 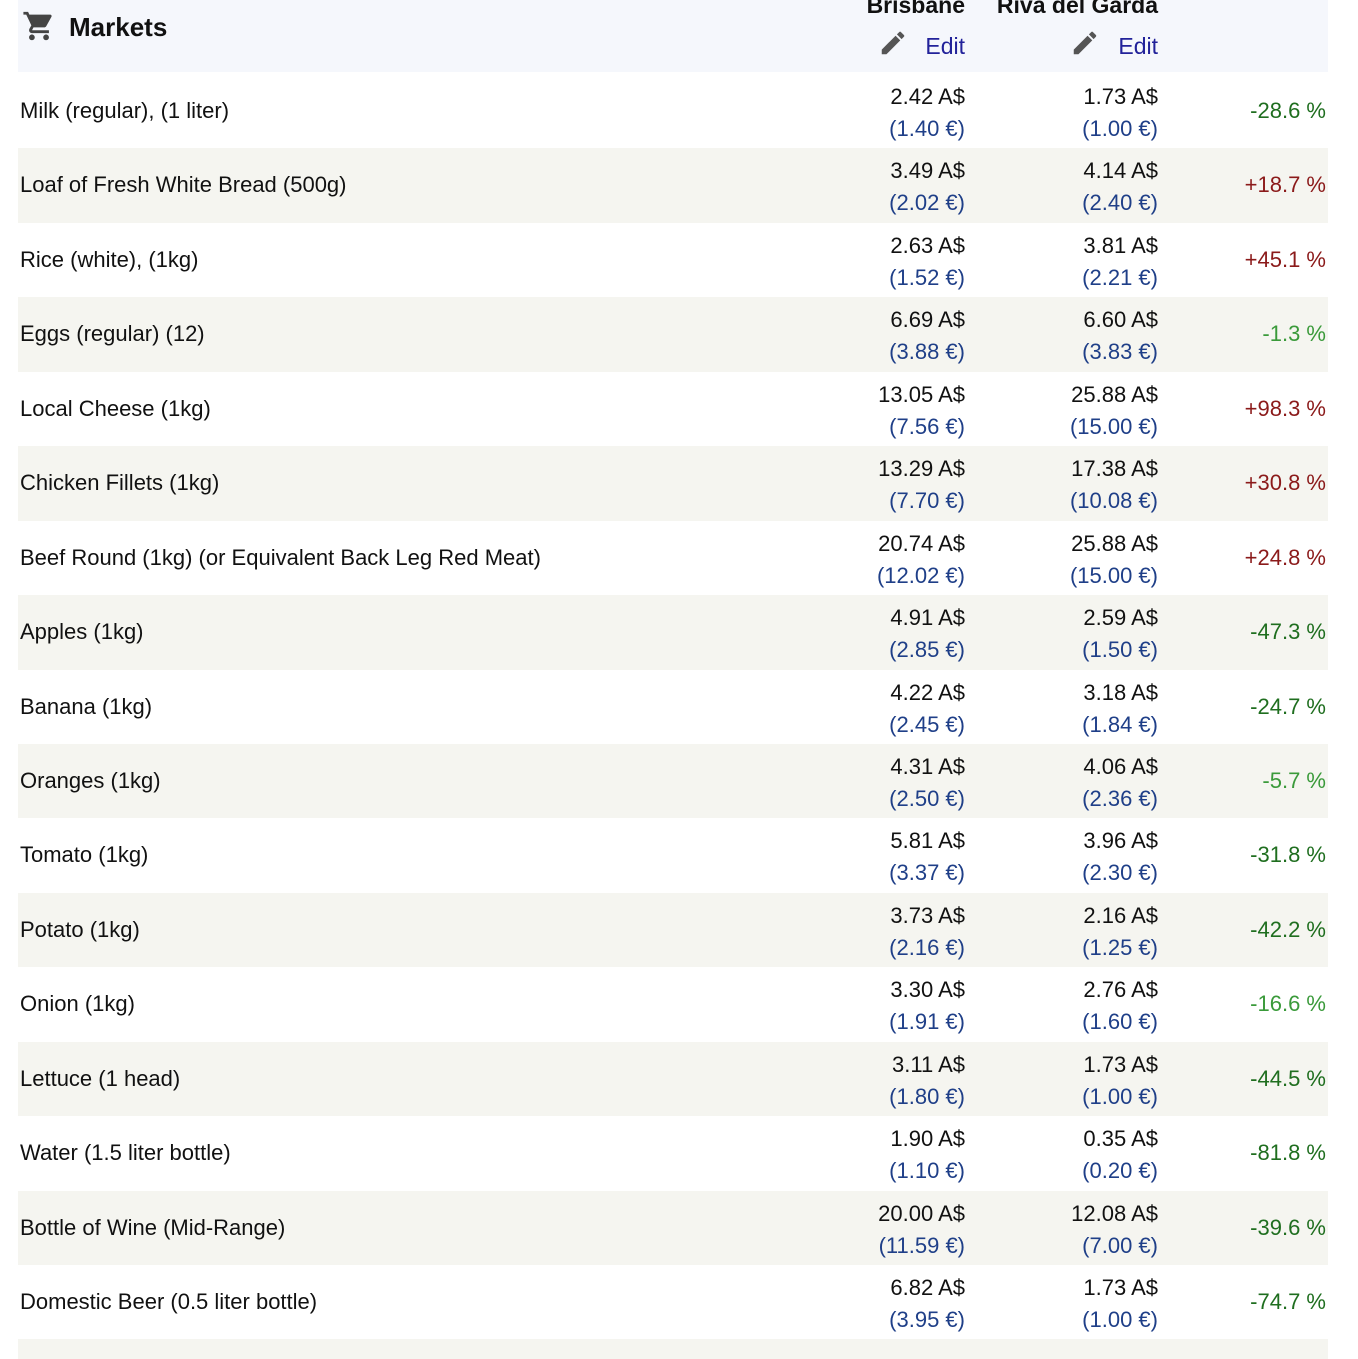 I want to click on item-name: Water (1.5 liter bottle), so click(x=125, y=1153).